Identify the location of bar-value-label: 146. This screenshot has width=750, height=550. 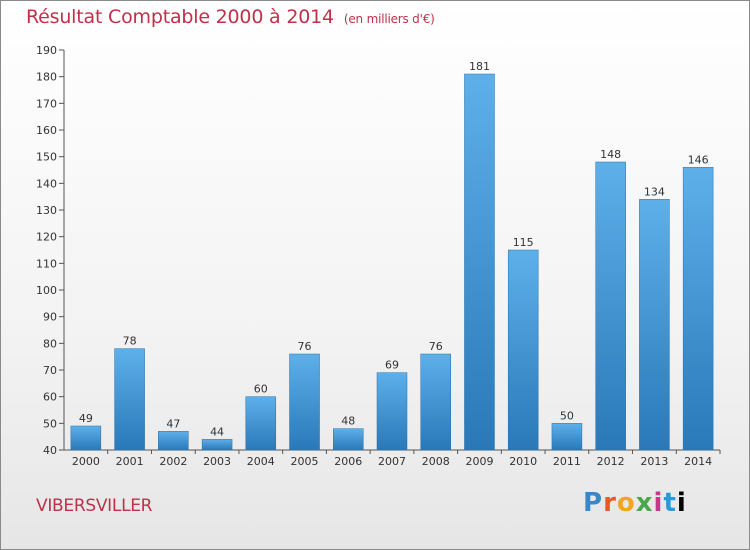
(698, 159).